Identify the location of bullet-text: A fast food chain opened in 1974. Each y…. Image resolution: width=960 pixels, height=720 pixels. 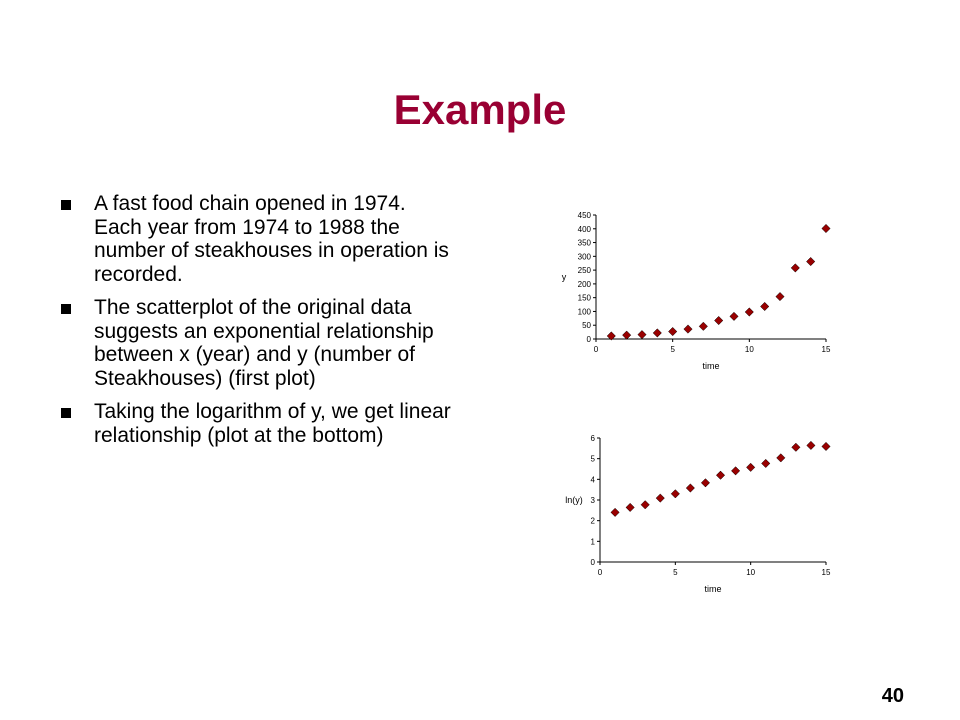
(271, 239).